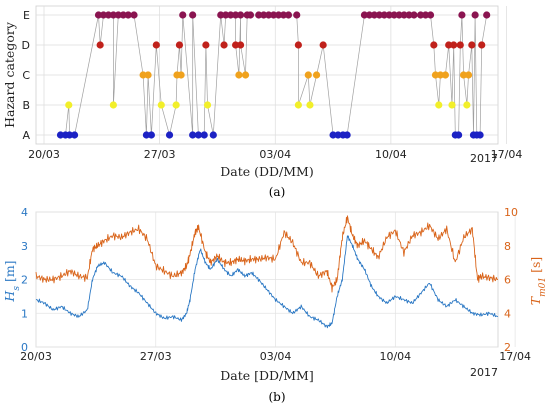  What do you see at coordinates (507, 246) in the screenshot?
I see `right-tick-label: 8` at bounding box center [507, 246].